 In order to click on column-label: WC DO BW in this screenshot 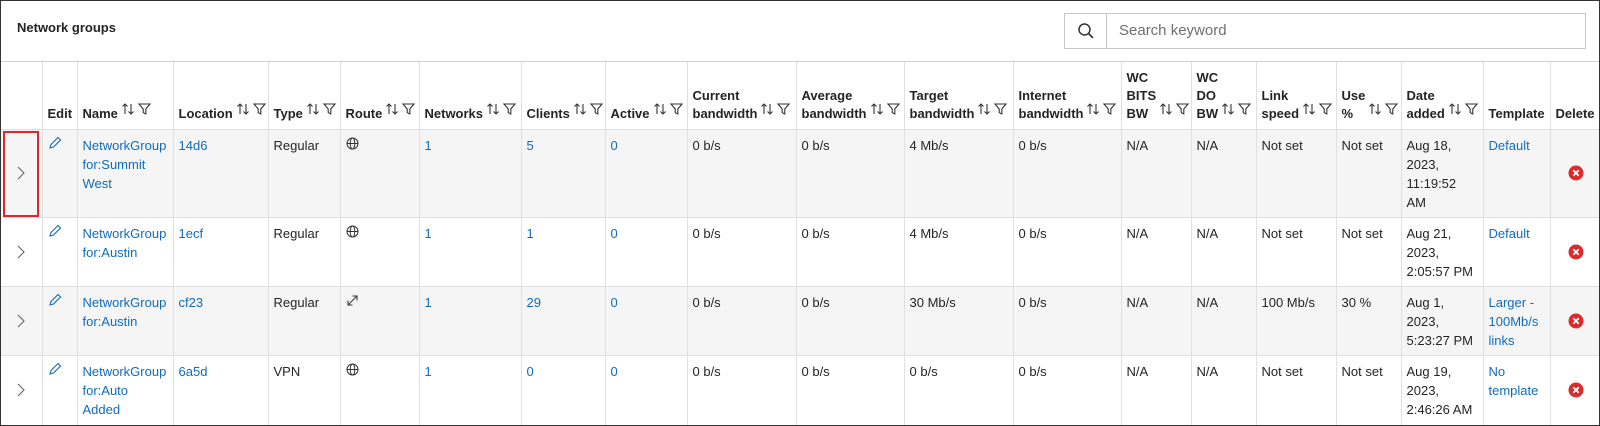, I will do `click(1207, 95)`.